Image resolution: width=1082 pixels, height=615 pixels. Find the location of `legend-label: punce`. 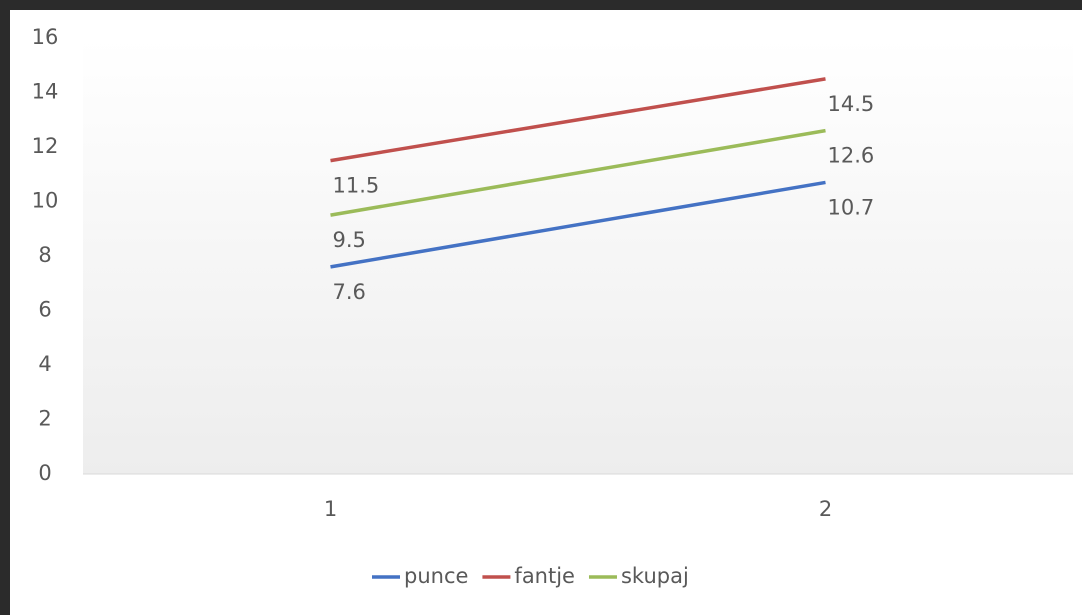

legend-label: punce is located at coordinates (436, 576).